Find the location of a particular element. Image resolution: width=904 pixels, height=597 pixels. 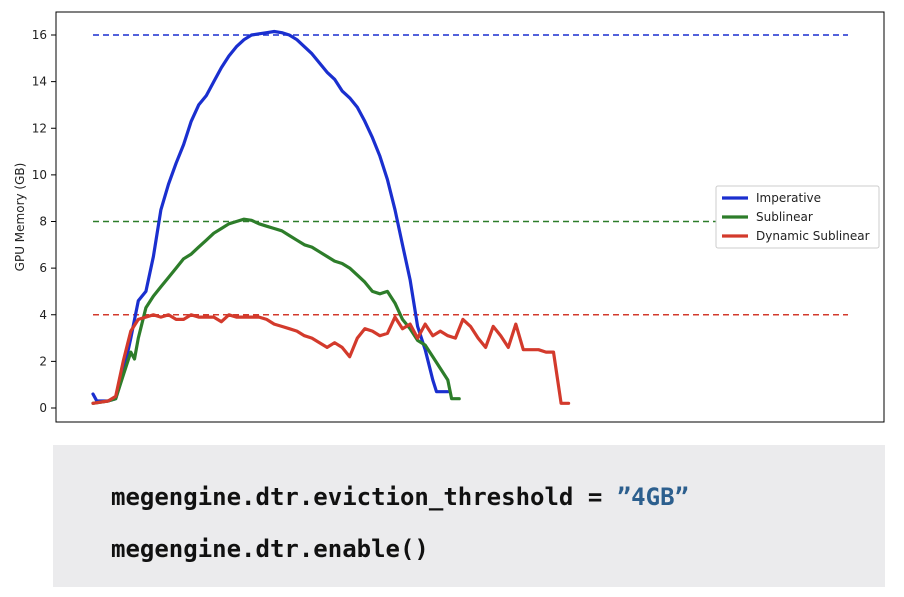

legend-box is located at coordinates (797, 217).